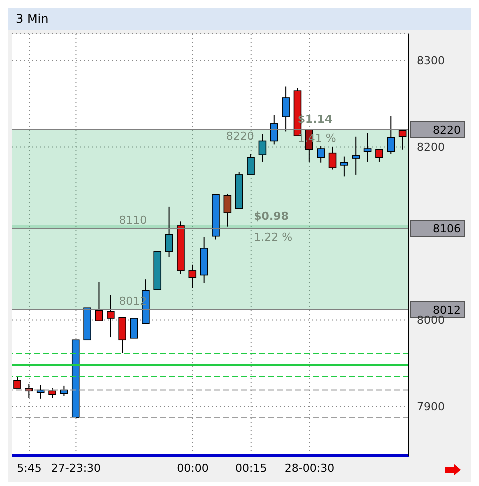 The image size is (479, 486). Describe the element at coordinates (29, 468) in the screenshot. I see `x-tick-label: 5:45` at that location.